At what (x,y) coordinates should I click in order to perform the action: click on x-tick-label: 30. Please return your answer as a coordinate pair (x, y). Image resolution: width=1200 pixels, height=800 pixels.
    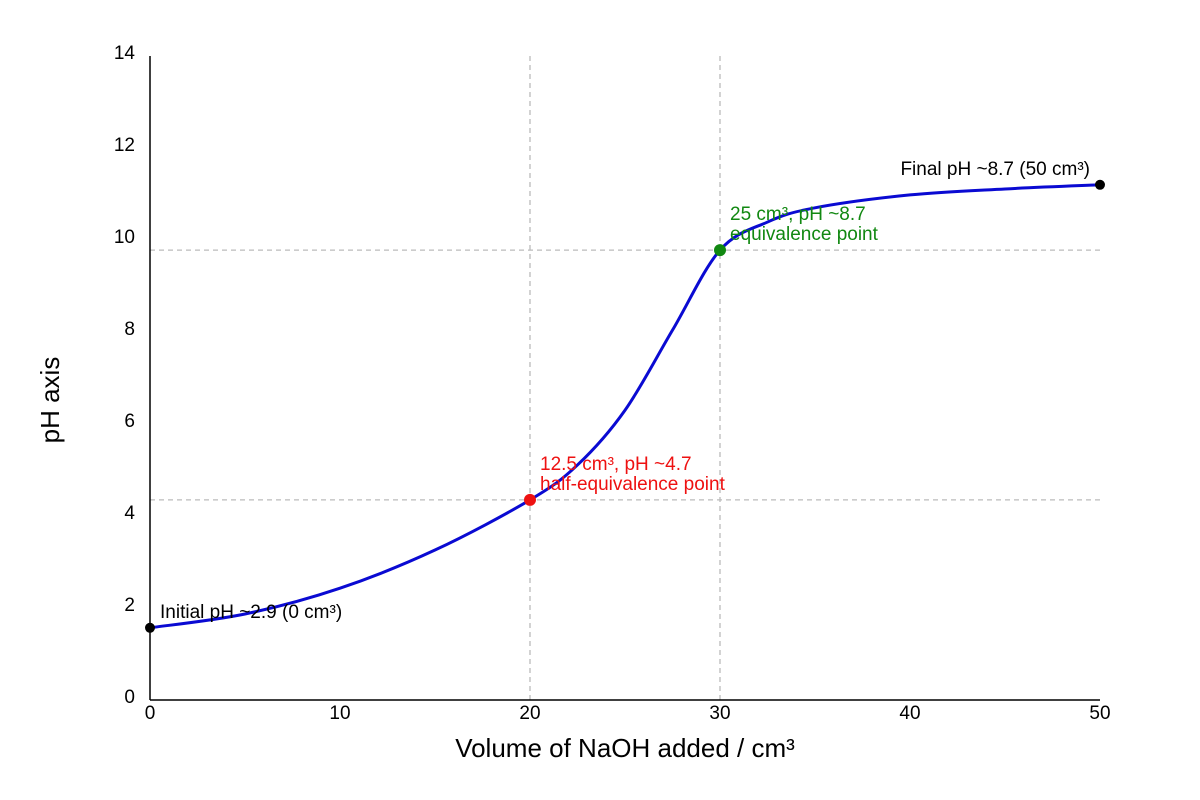
    Looking at the image, I should click on (719, 713).